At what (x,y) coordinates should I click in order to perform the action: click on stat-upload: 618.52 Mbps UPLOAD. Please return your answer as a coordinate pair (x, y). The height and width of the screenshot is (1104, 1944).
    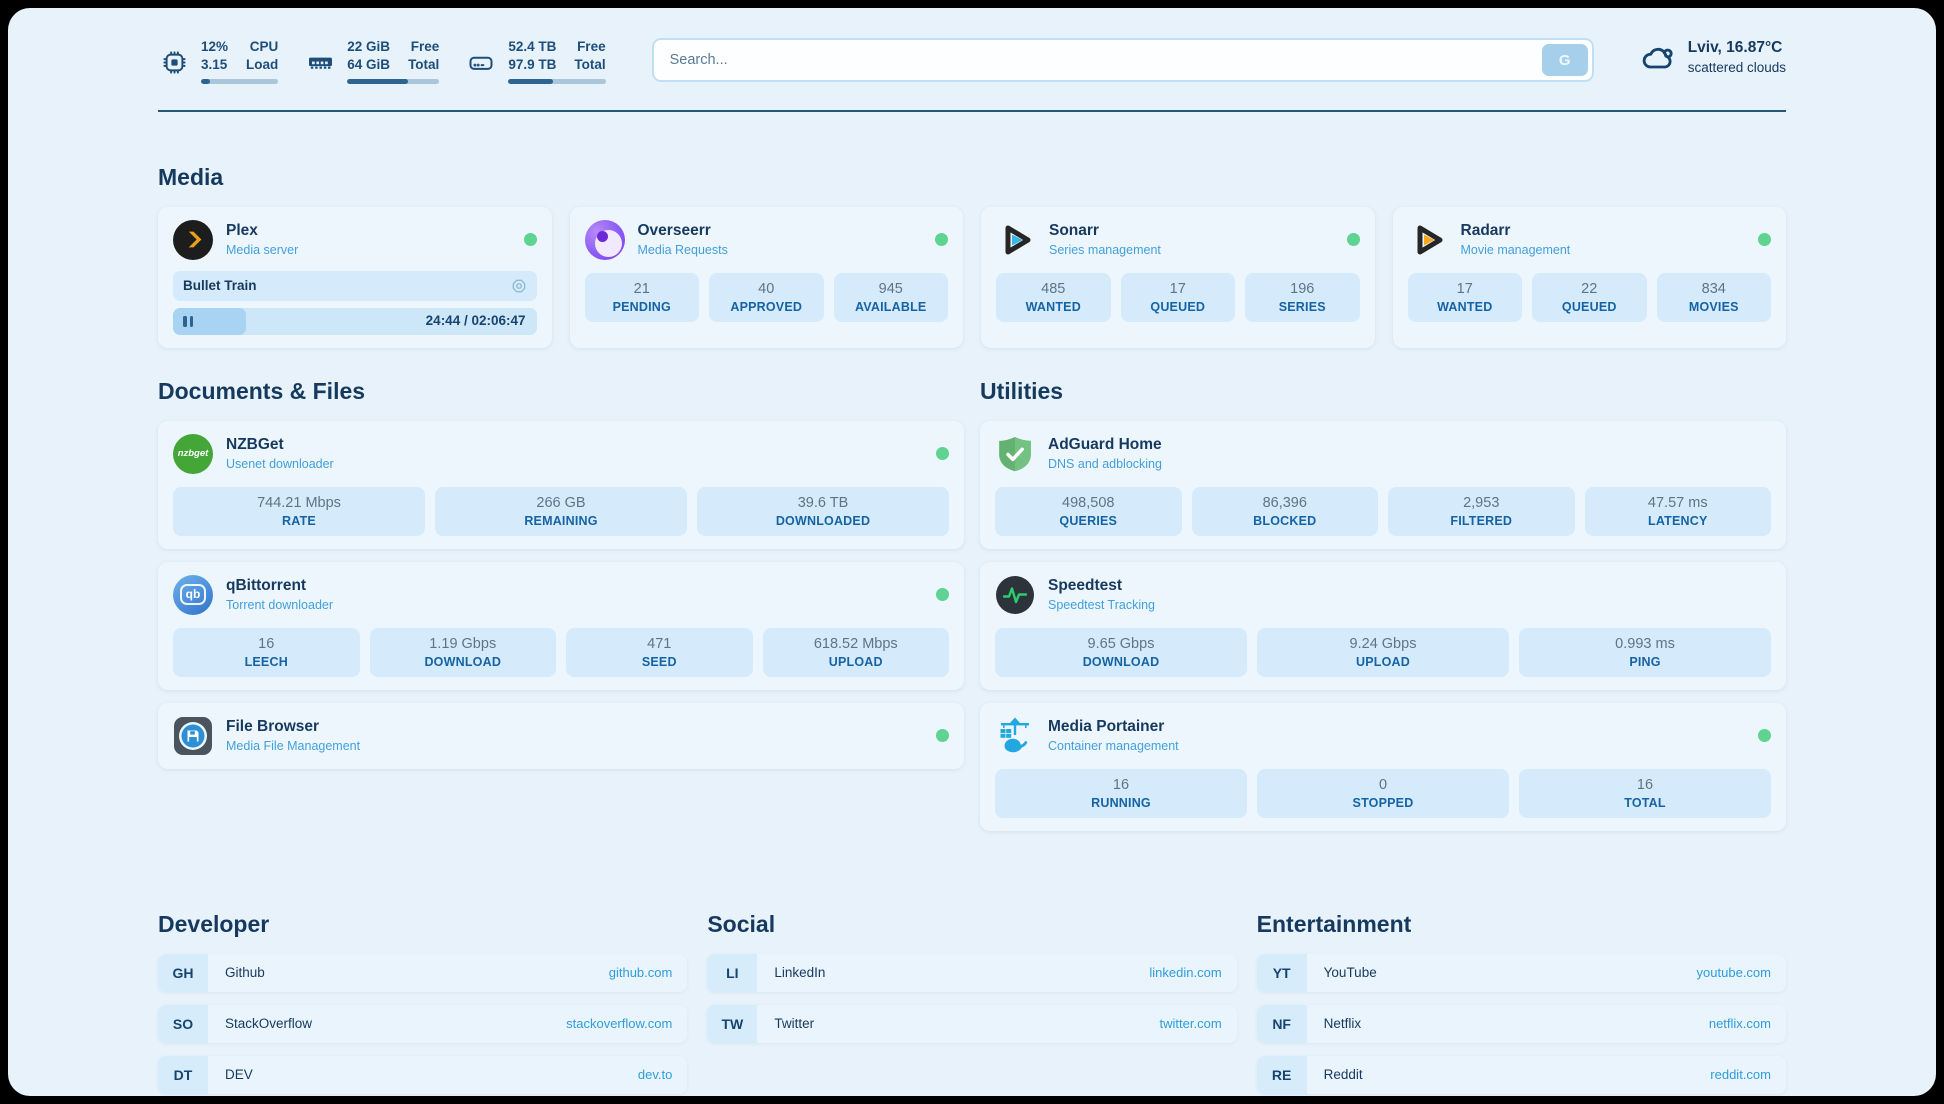
    Looking at the image, I should click on (855, 652).